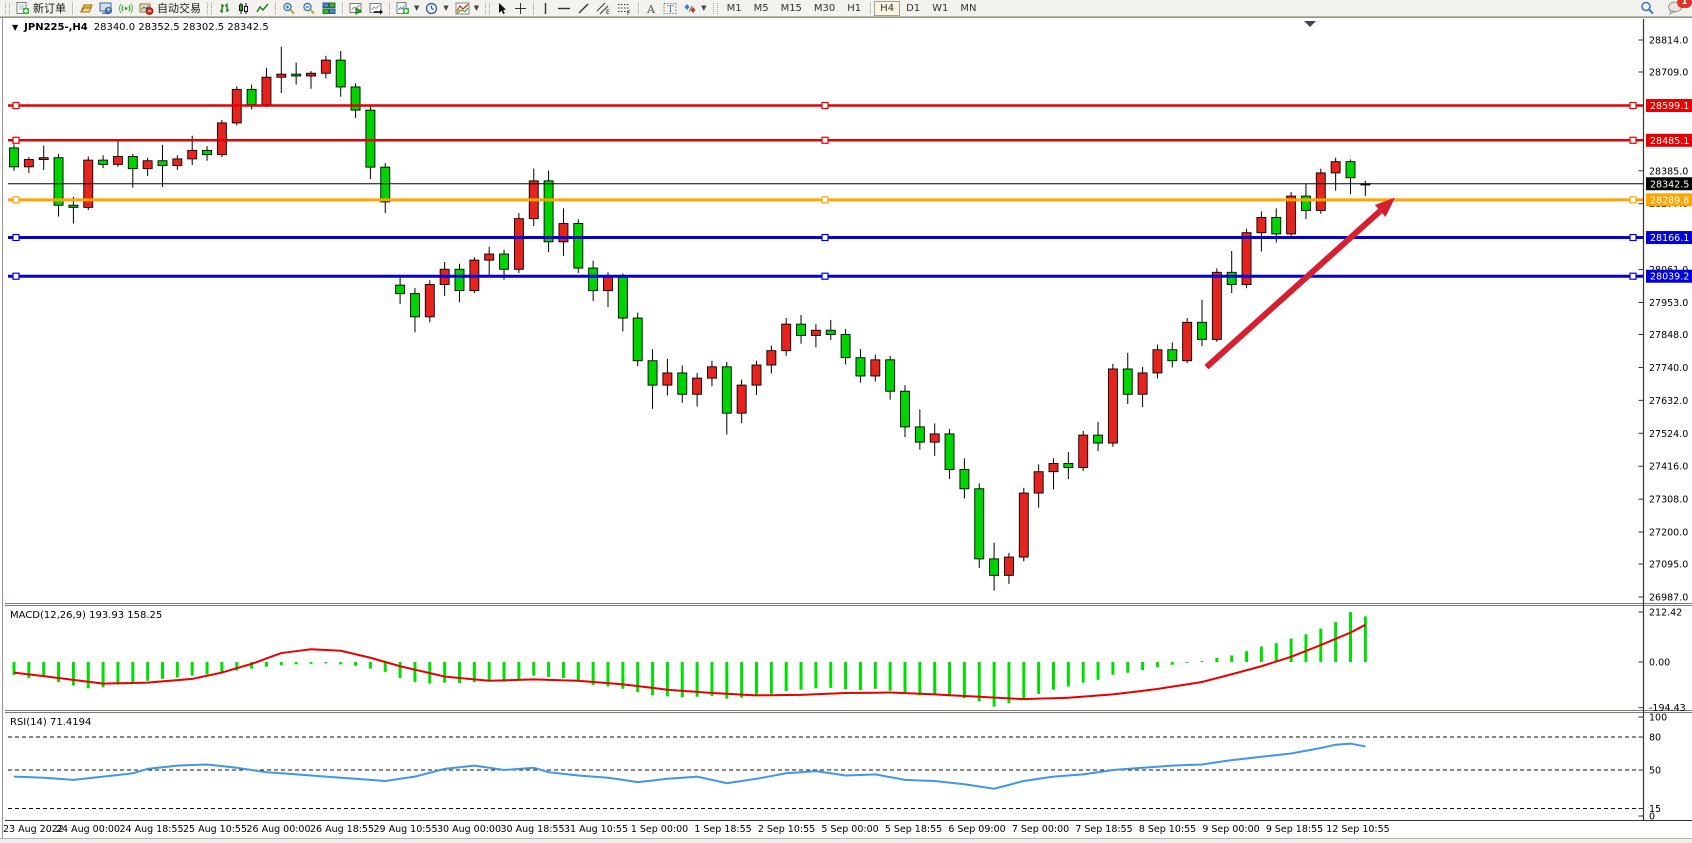 Image resolution: width=1692 pixels, height=843 pixels. Describe the element at coordinates (41, 8) in the screenshot. I see `new-order-button: 新订单` at that location.